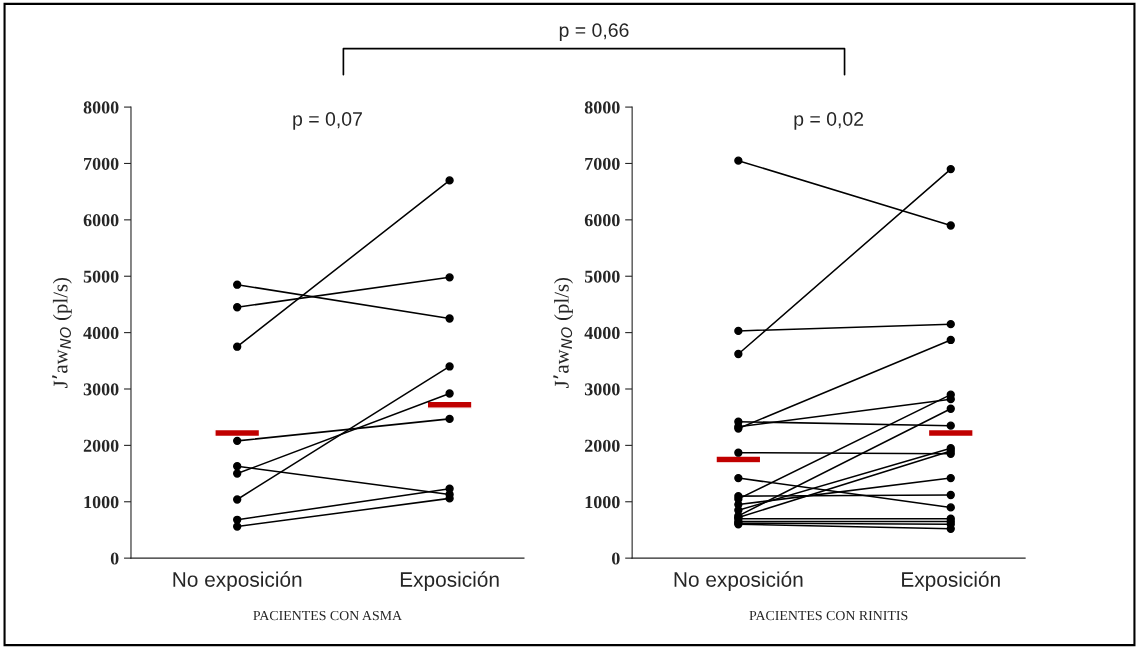  What do you see at coordinates (594, 32) in the screenshot?
I see `text: p = 0,66` at bounding box center [594, 32].